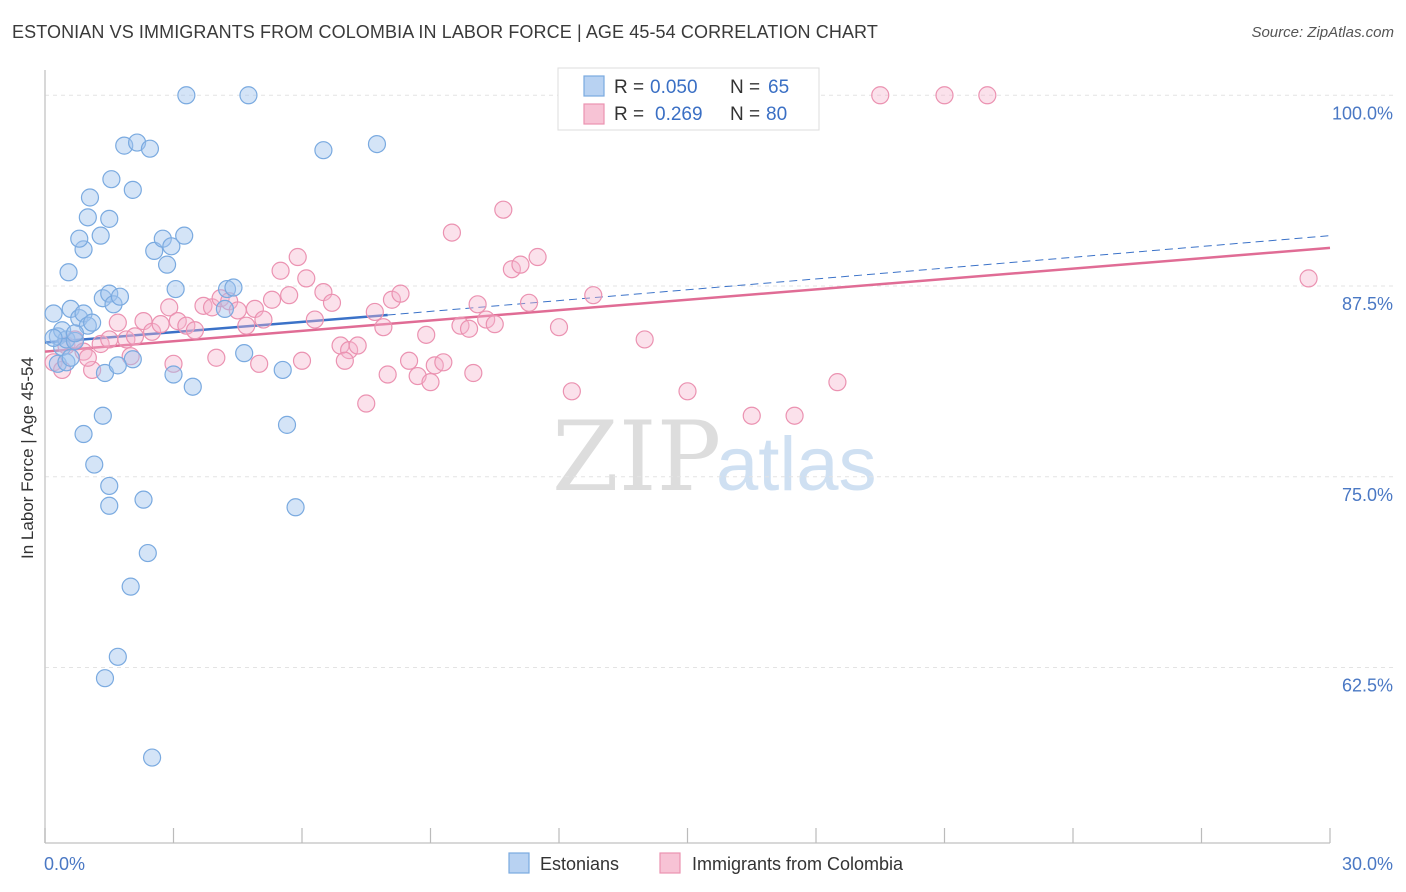 The height and width of the screenshot is (892, 1406). I want to click on legend-n-label-colombia: N =, so click(745, 114).